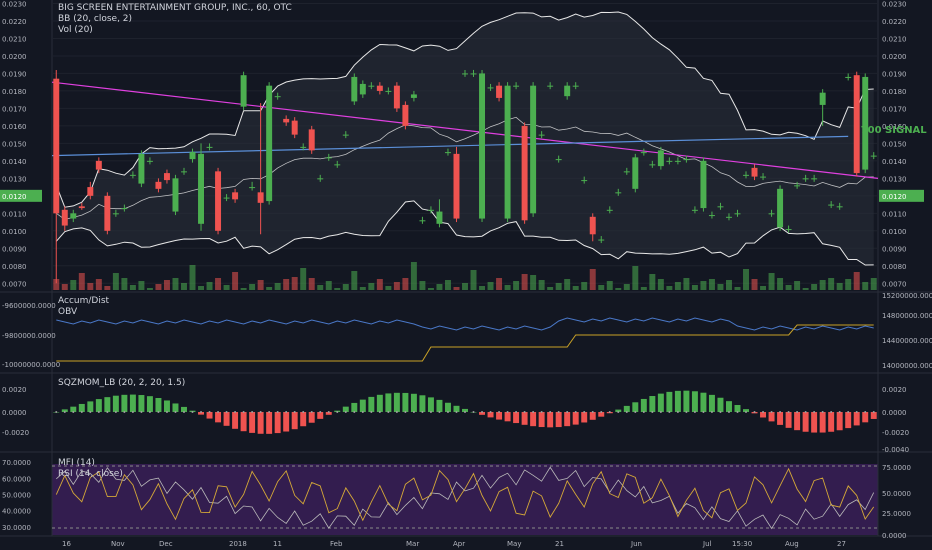 The image size is (932, 550). I want to click on price-tick-label-left: 0.0190, so click(14, 74).